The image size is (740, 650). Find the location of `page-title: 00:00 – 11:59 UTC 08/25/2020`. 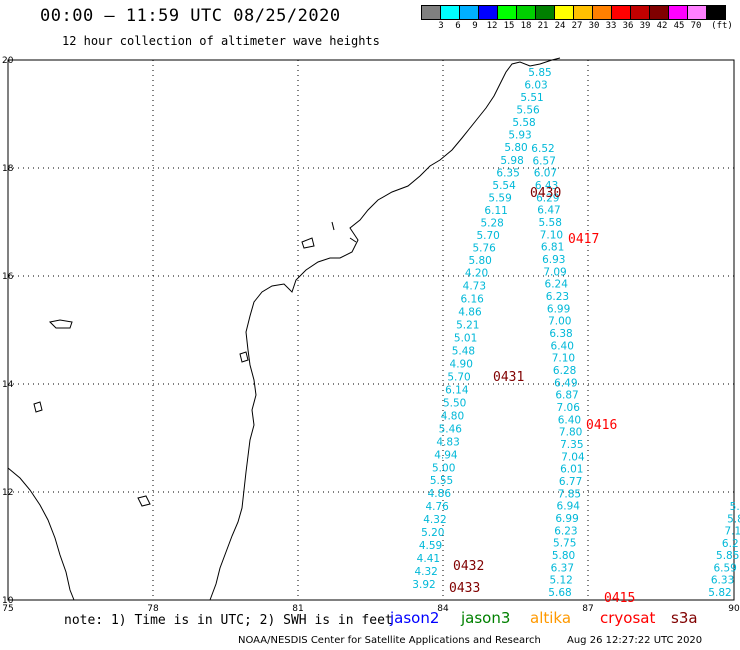

page-title: 00:00 – 11:59 UTC 08/25/2020 is located at coordinates (190, 16).